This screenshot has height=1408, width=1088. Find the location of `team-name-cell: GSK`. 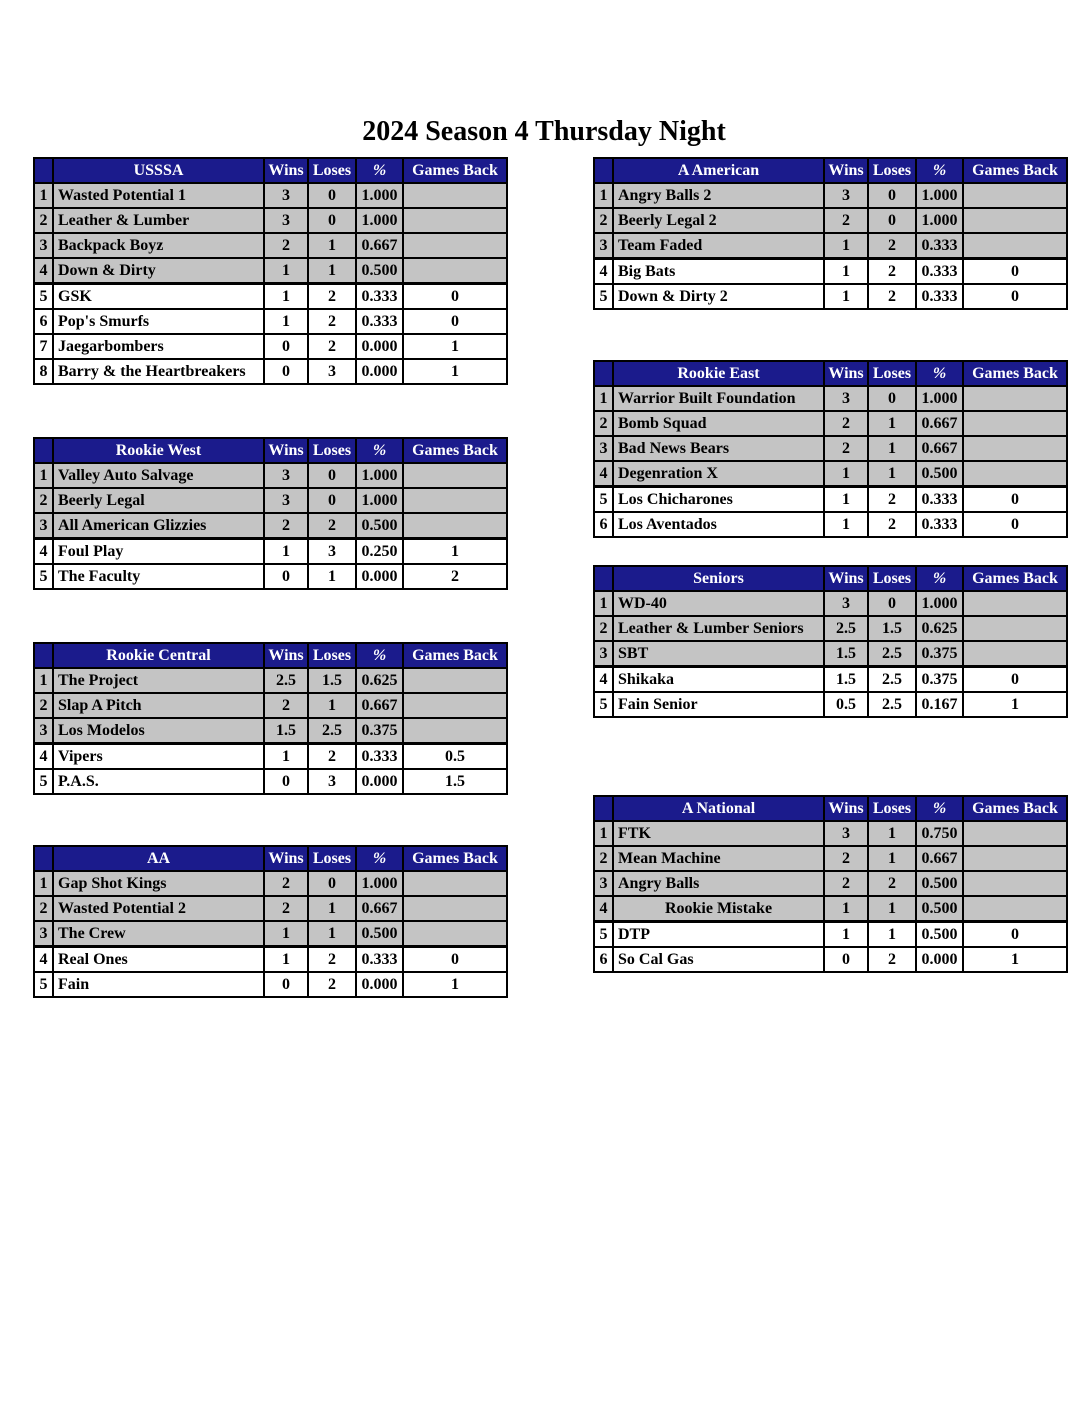

team-name-cell: GSK is located at coordinates (158, 296).